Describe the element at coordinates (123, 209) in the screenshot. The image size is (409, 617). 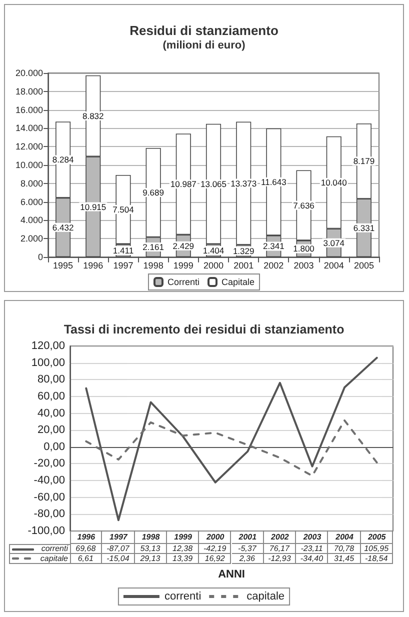
I see `data-label: 7.504` at that location.